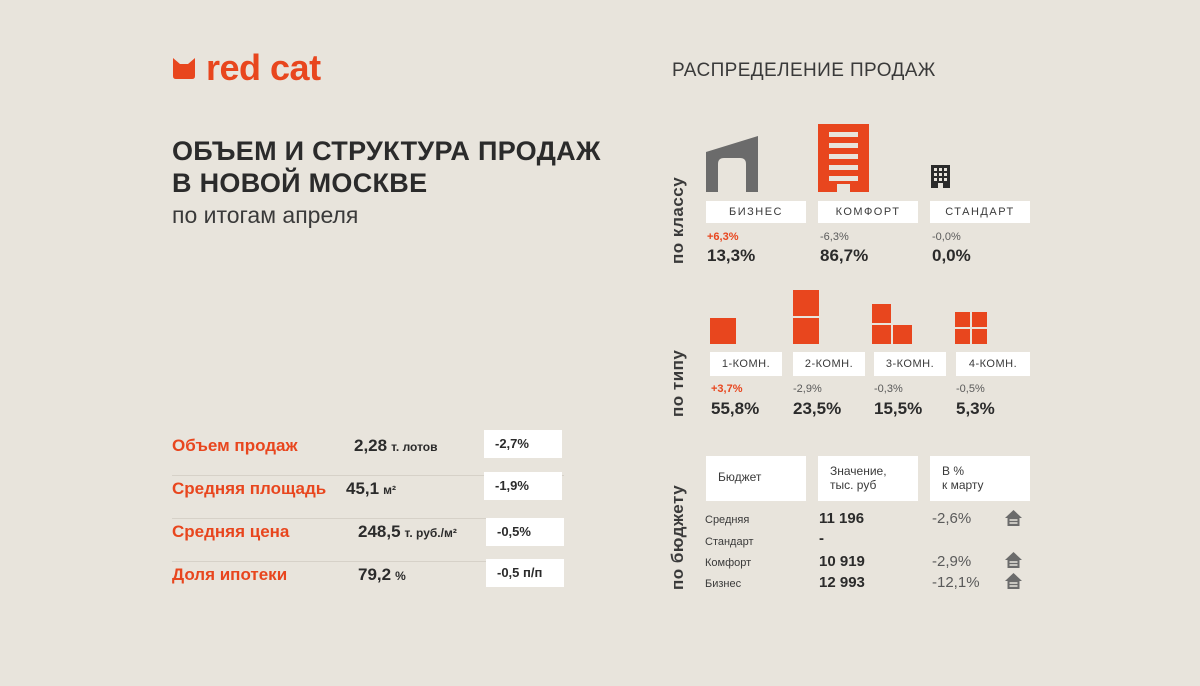 The image size is (1200, 686). I want to click on metric-value: 248,5 т. руб./м², so click(407, 531).